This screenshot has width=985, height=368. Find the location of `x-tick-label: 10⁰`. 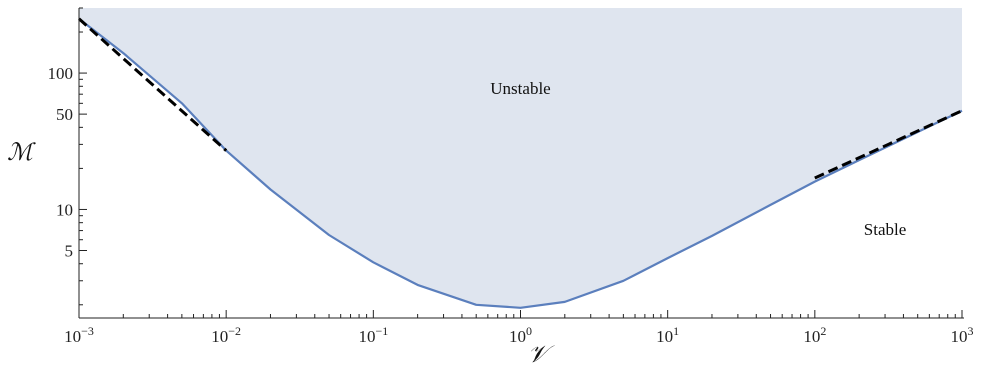

x-tick-label: 10⁰ is located at coordinates (520, 335).